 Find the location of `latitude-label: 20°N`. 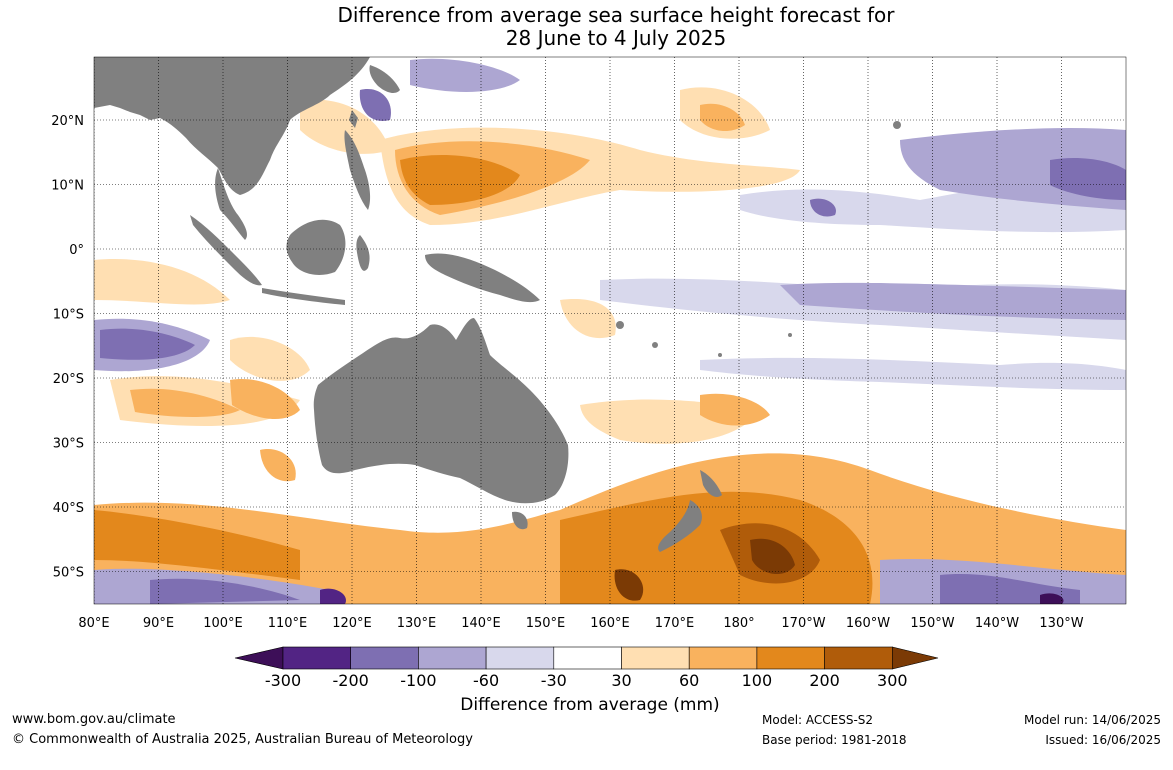

latitude-label: 20°N is located at coordinates (67, 121).